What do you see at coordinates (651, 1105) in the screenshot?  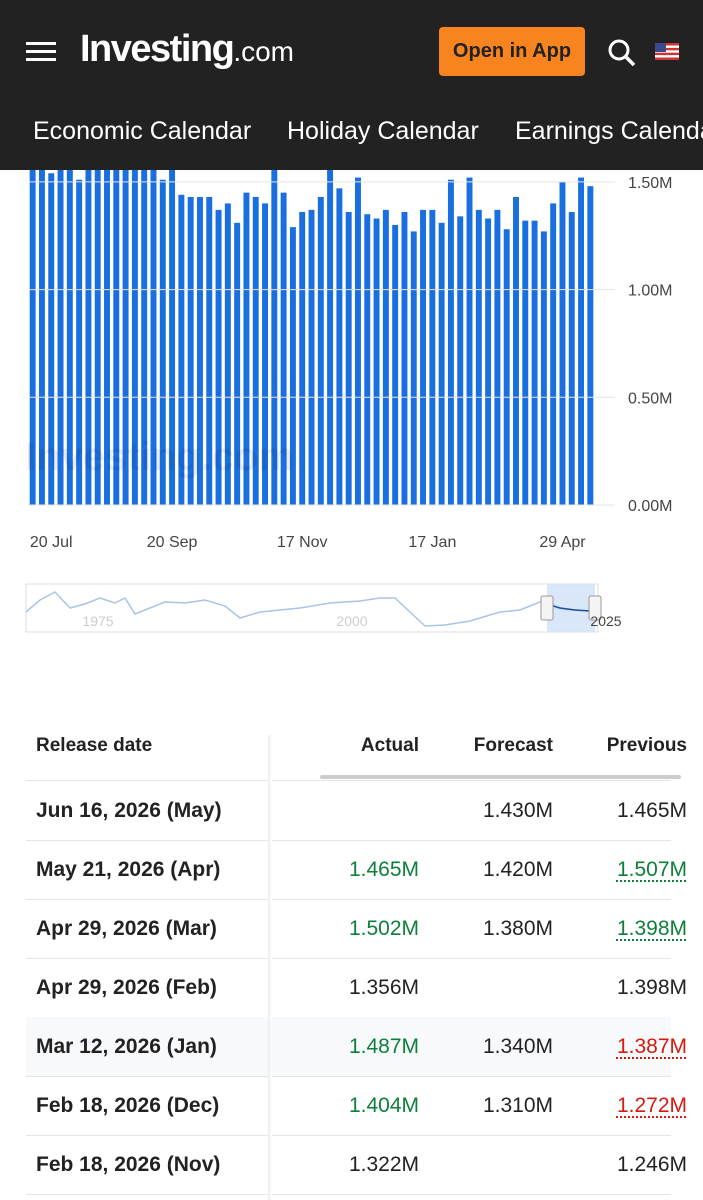 I see `previous-value: 1.272M` at bounding box center [651, 1105].